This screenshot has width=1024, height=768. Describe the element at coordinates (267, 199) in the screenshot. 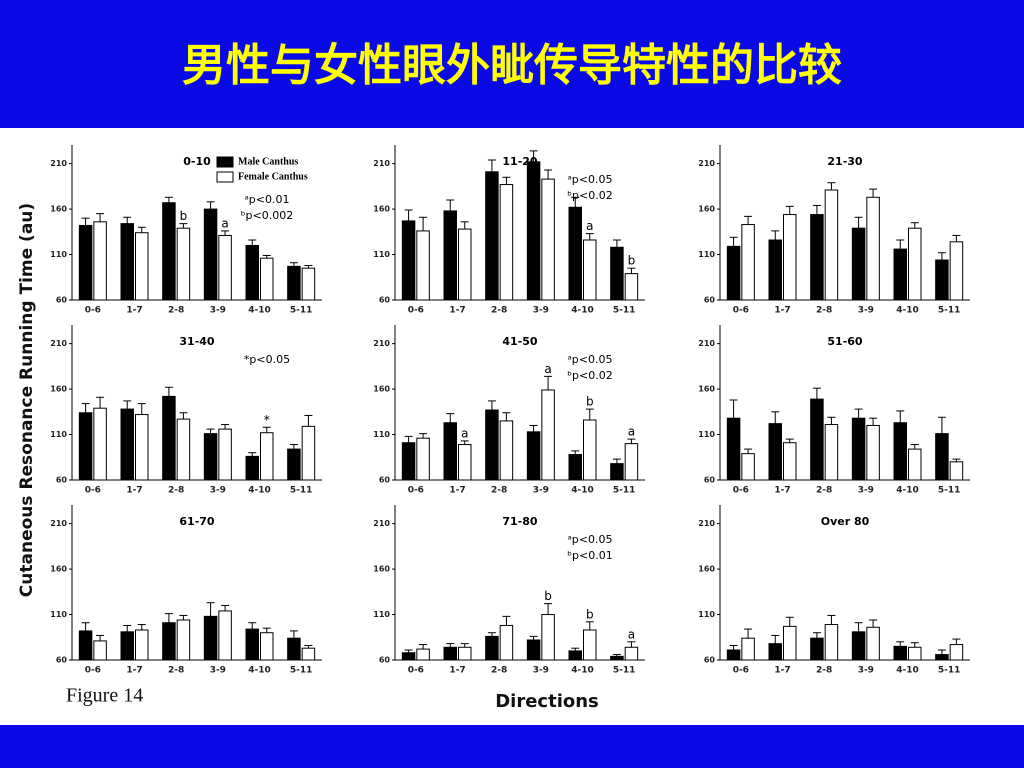

I see `p-value-note: ᵃp<0.01` at that location.